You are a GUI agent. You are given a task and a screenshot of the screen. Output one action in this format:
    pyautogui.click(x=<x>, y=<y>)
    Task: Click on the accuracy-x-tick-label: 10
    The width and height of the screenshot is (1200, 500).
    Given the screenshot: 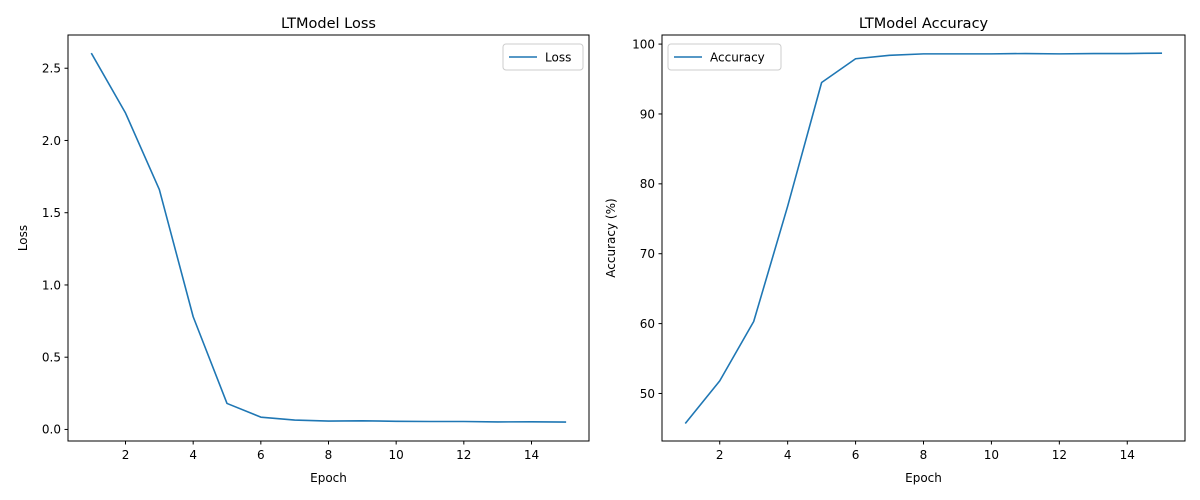 What is the action you would take?
    pyautogui.click(x=991, y=455)
    